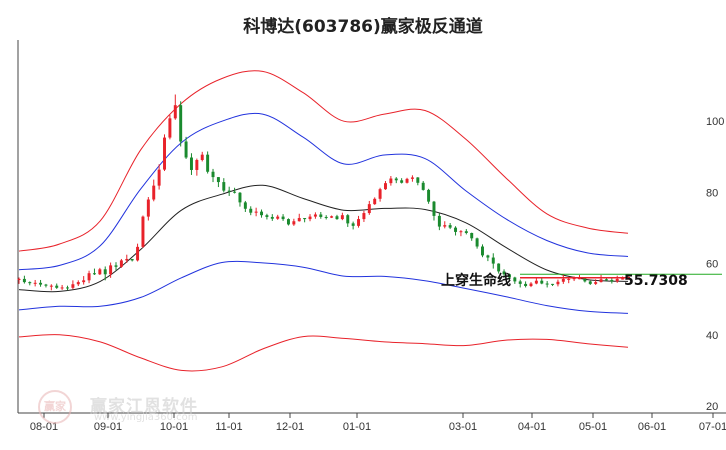 Image resolution: width=726 pixels, height=450 pixels. Describe the element at coordinates (146, 417) in the screenshot. I see `watermark-url: www.yingjia360.com` at that location.